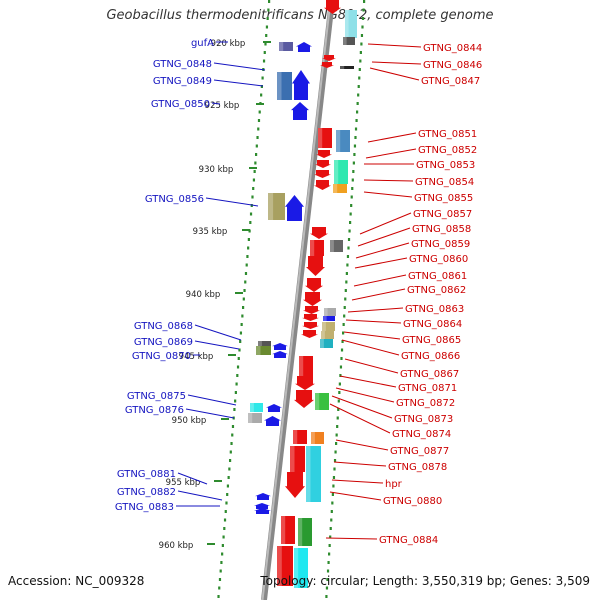 This screenshot has width=600, height=600. Describe the element at coordinates (154, 410) in the screenshot. I see `gene-label-forward: GTNG_0876` at that location.